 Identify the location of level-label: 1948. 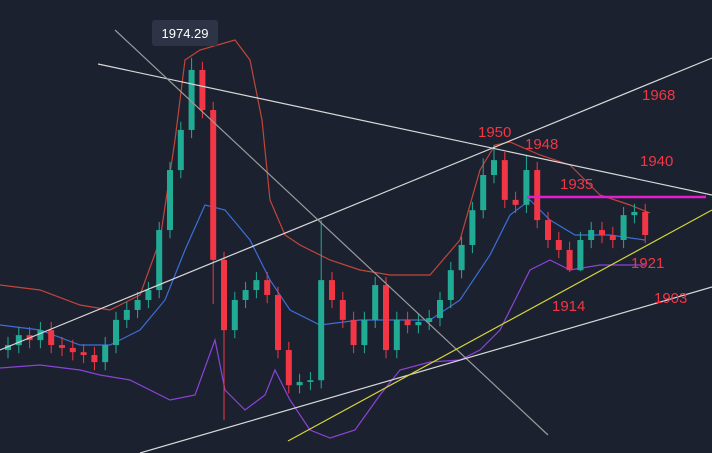
(541, 144).